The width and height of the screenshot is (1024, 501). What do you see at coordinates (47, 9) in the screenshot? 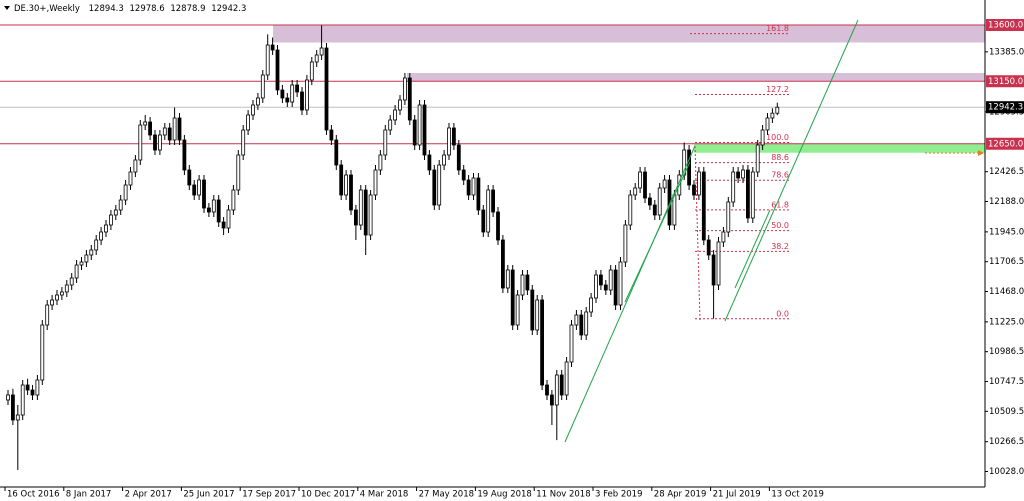
I see `chart-title: DE.30+,Weekly` at bounding box center [47, 9].